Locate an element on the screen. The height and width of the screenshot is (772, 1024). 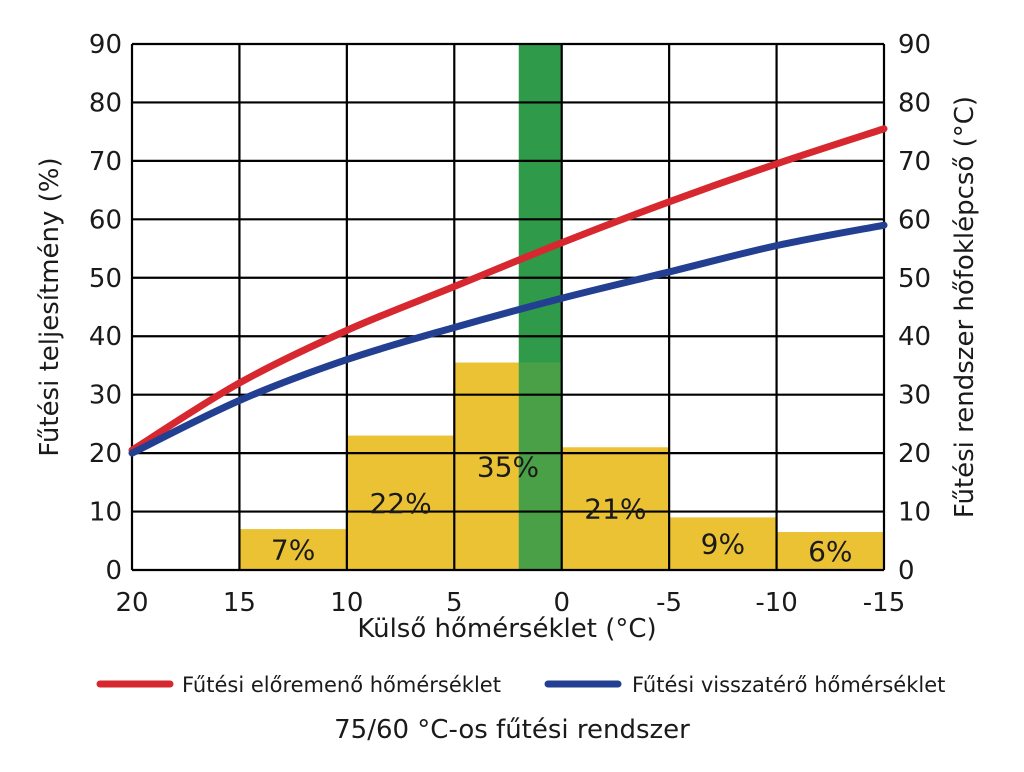
y-left-tick-label-9: 90 is located at coordinates (105, 45).